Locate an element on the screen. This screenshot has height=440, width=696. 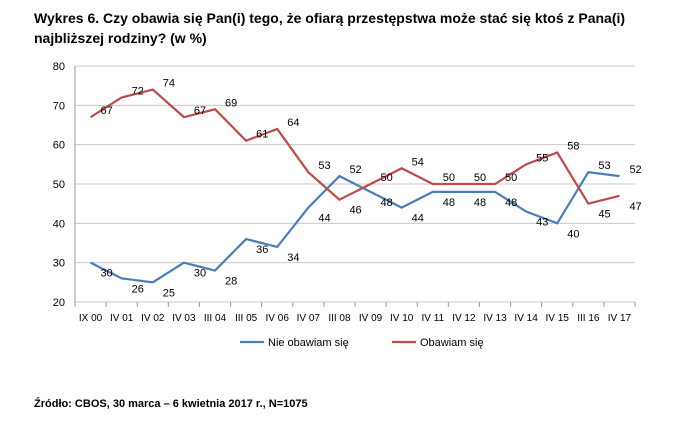
data-label: 45 is located at coordinates (604, 215).